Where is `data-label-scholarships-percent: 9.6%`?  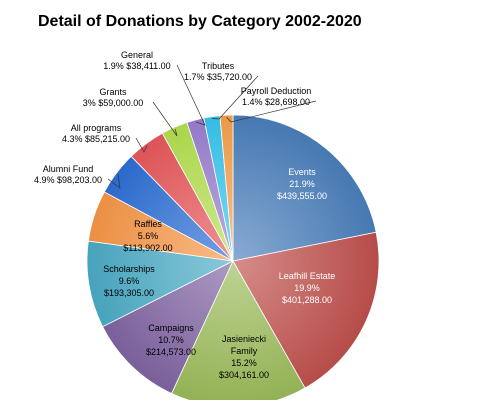 data-label-scholarships-percent: 9.6% is located at coordinates (129, 281).